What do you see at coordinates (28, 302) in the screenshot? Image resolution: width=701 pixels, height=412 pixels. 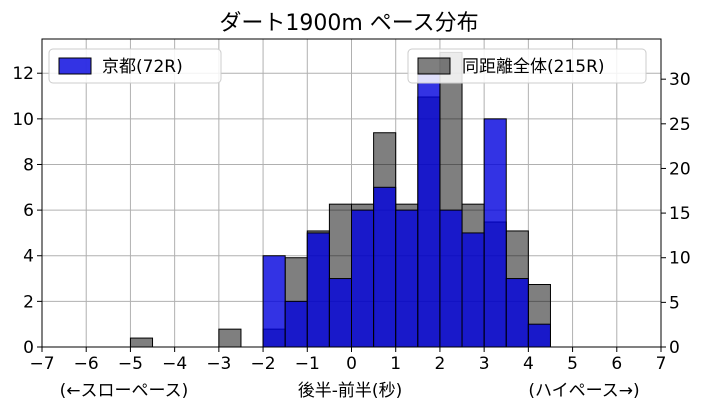 I see `y-left-tick-label: 2` at bounding box center [28, 302].